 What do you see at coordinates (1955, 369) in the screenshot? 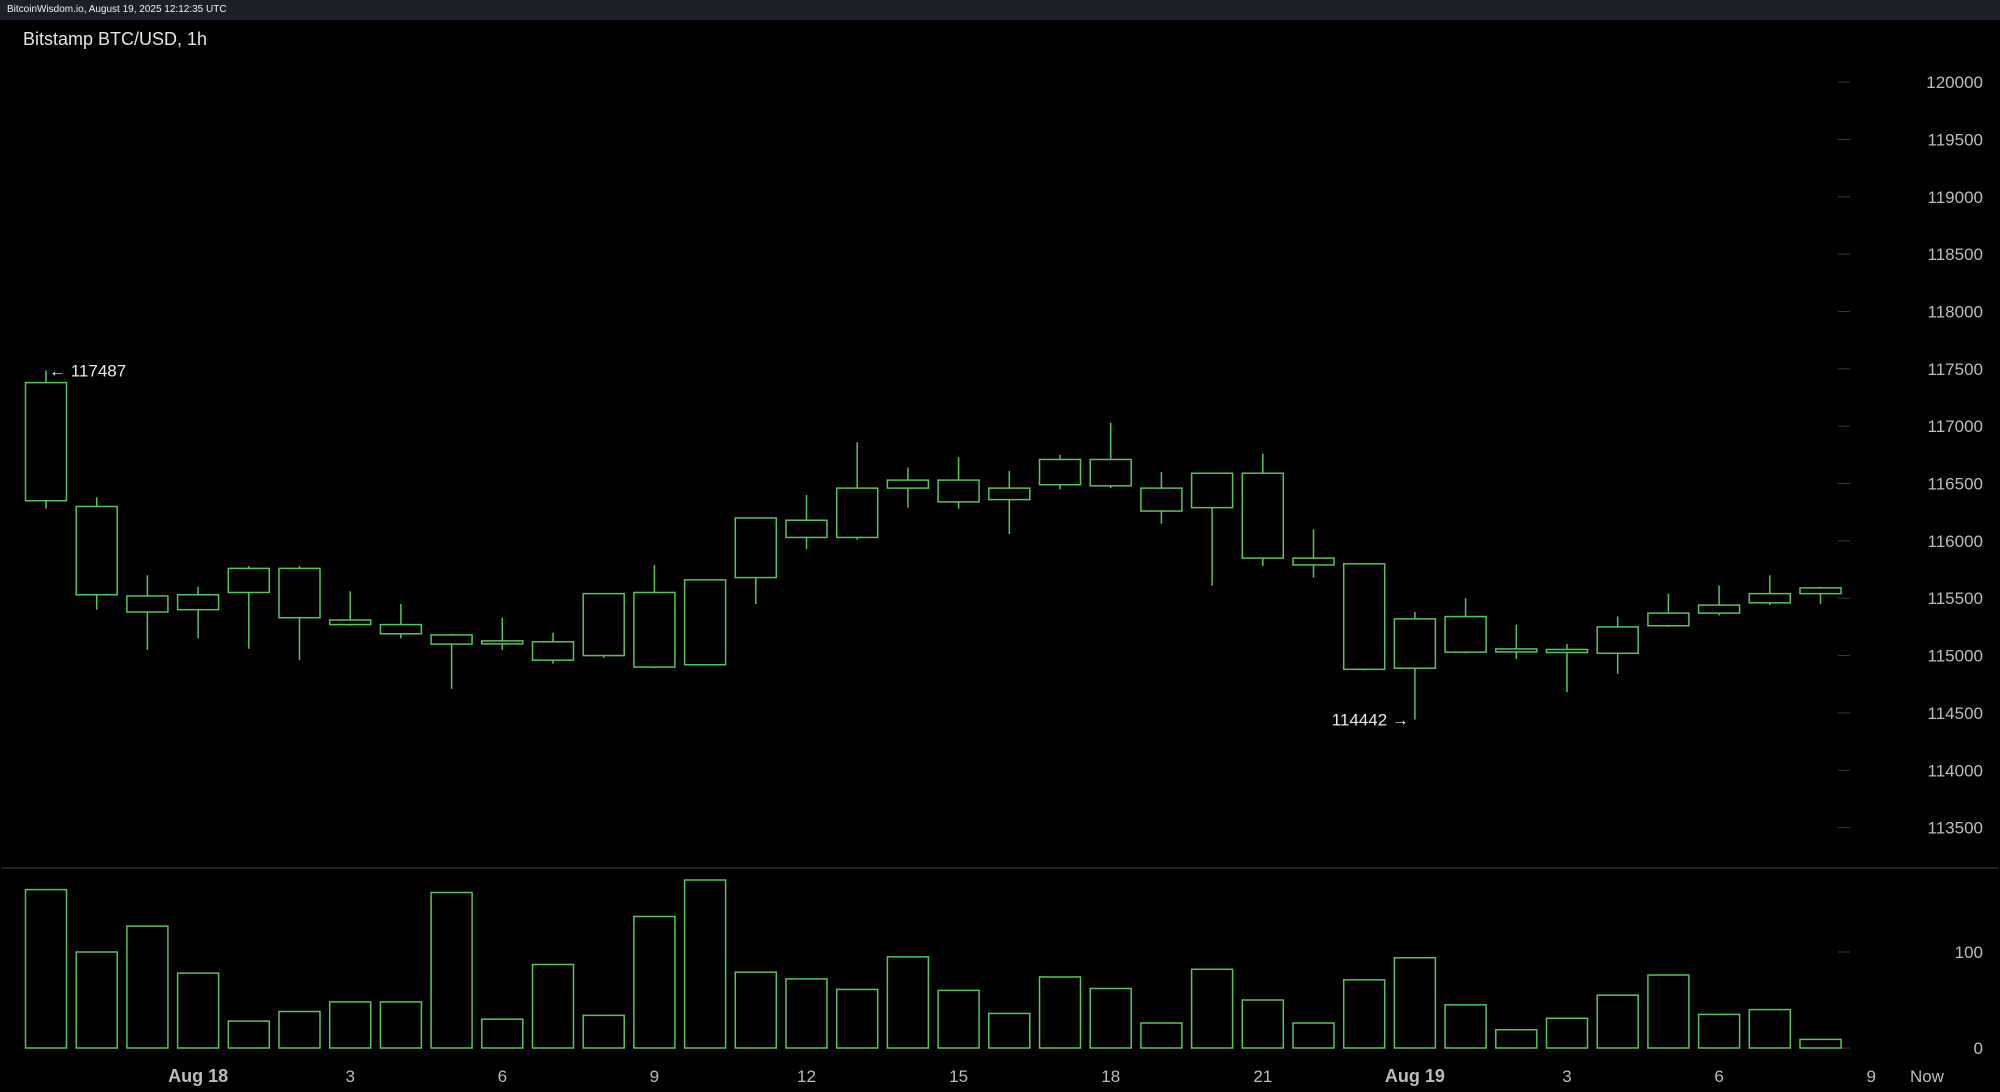
I see `price-axis-label: 117500` at bounding box center [1955, 369].